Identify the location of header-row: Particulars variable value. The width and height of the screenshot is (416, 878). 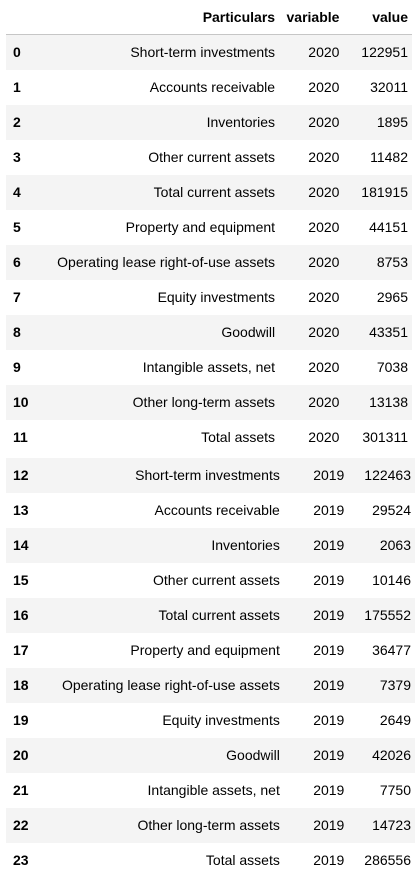
(209, 17).